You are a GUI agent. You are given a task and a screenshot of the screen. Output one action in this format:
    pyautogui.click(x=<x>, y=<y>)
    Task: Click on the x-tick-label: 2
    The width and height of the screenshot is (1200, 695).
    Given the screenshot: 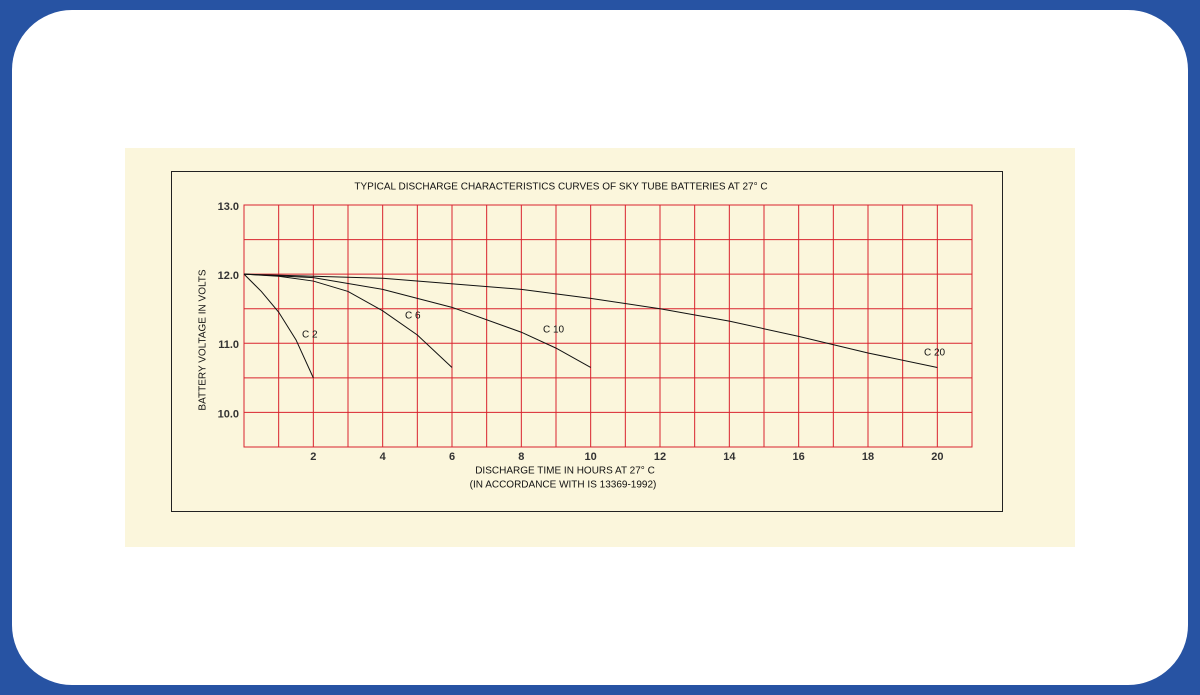 What is the action you would take?
    pyautogui.click(x=313, y=457)
    